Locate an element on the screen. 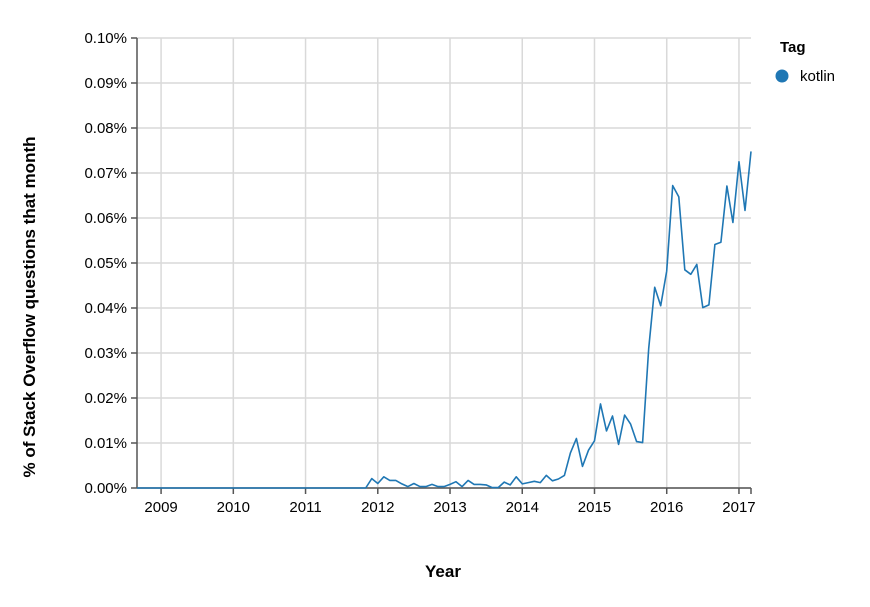 The height and width of the screenshot is (607, 870). y-tick-label: 0.04% is located at coordinates (105, 308).